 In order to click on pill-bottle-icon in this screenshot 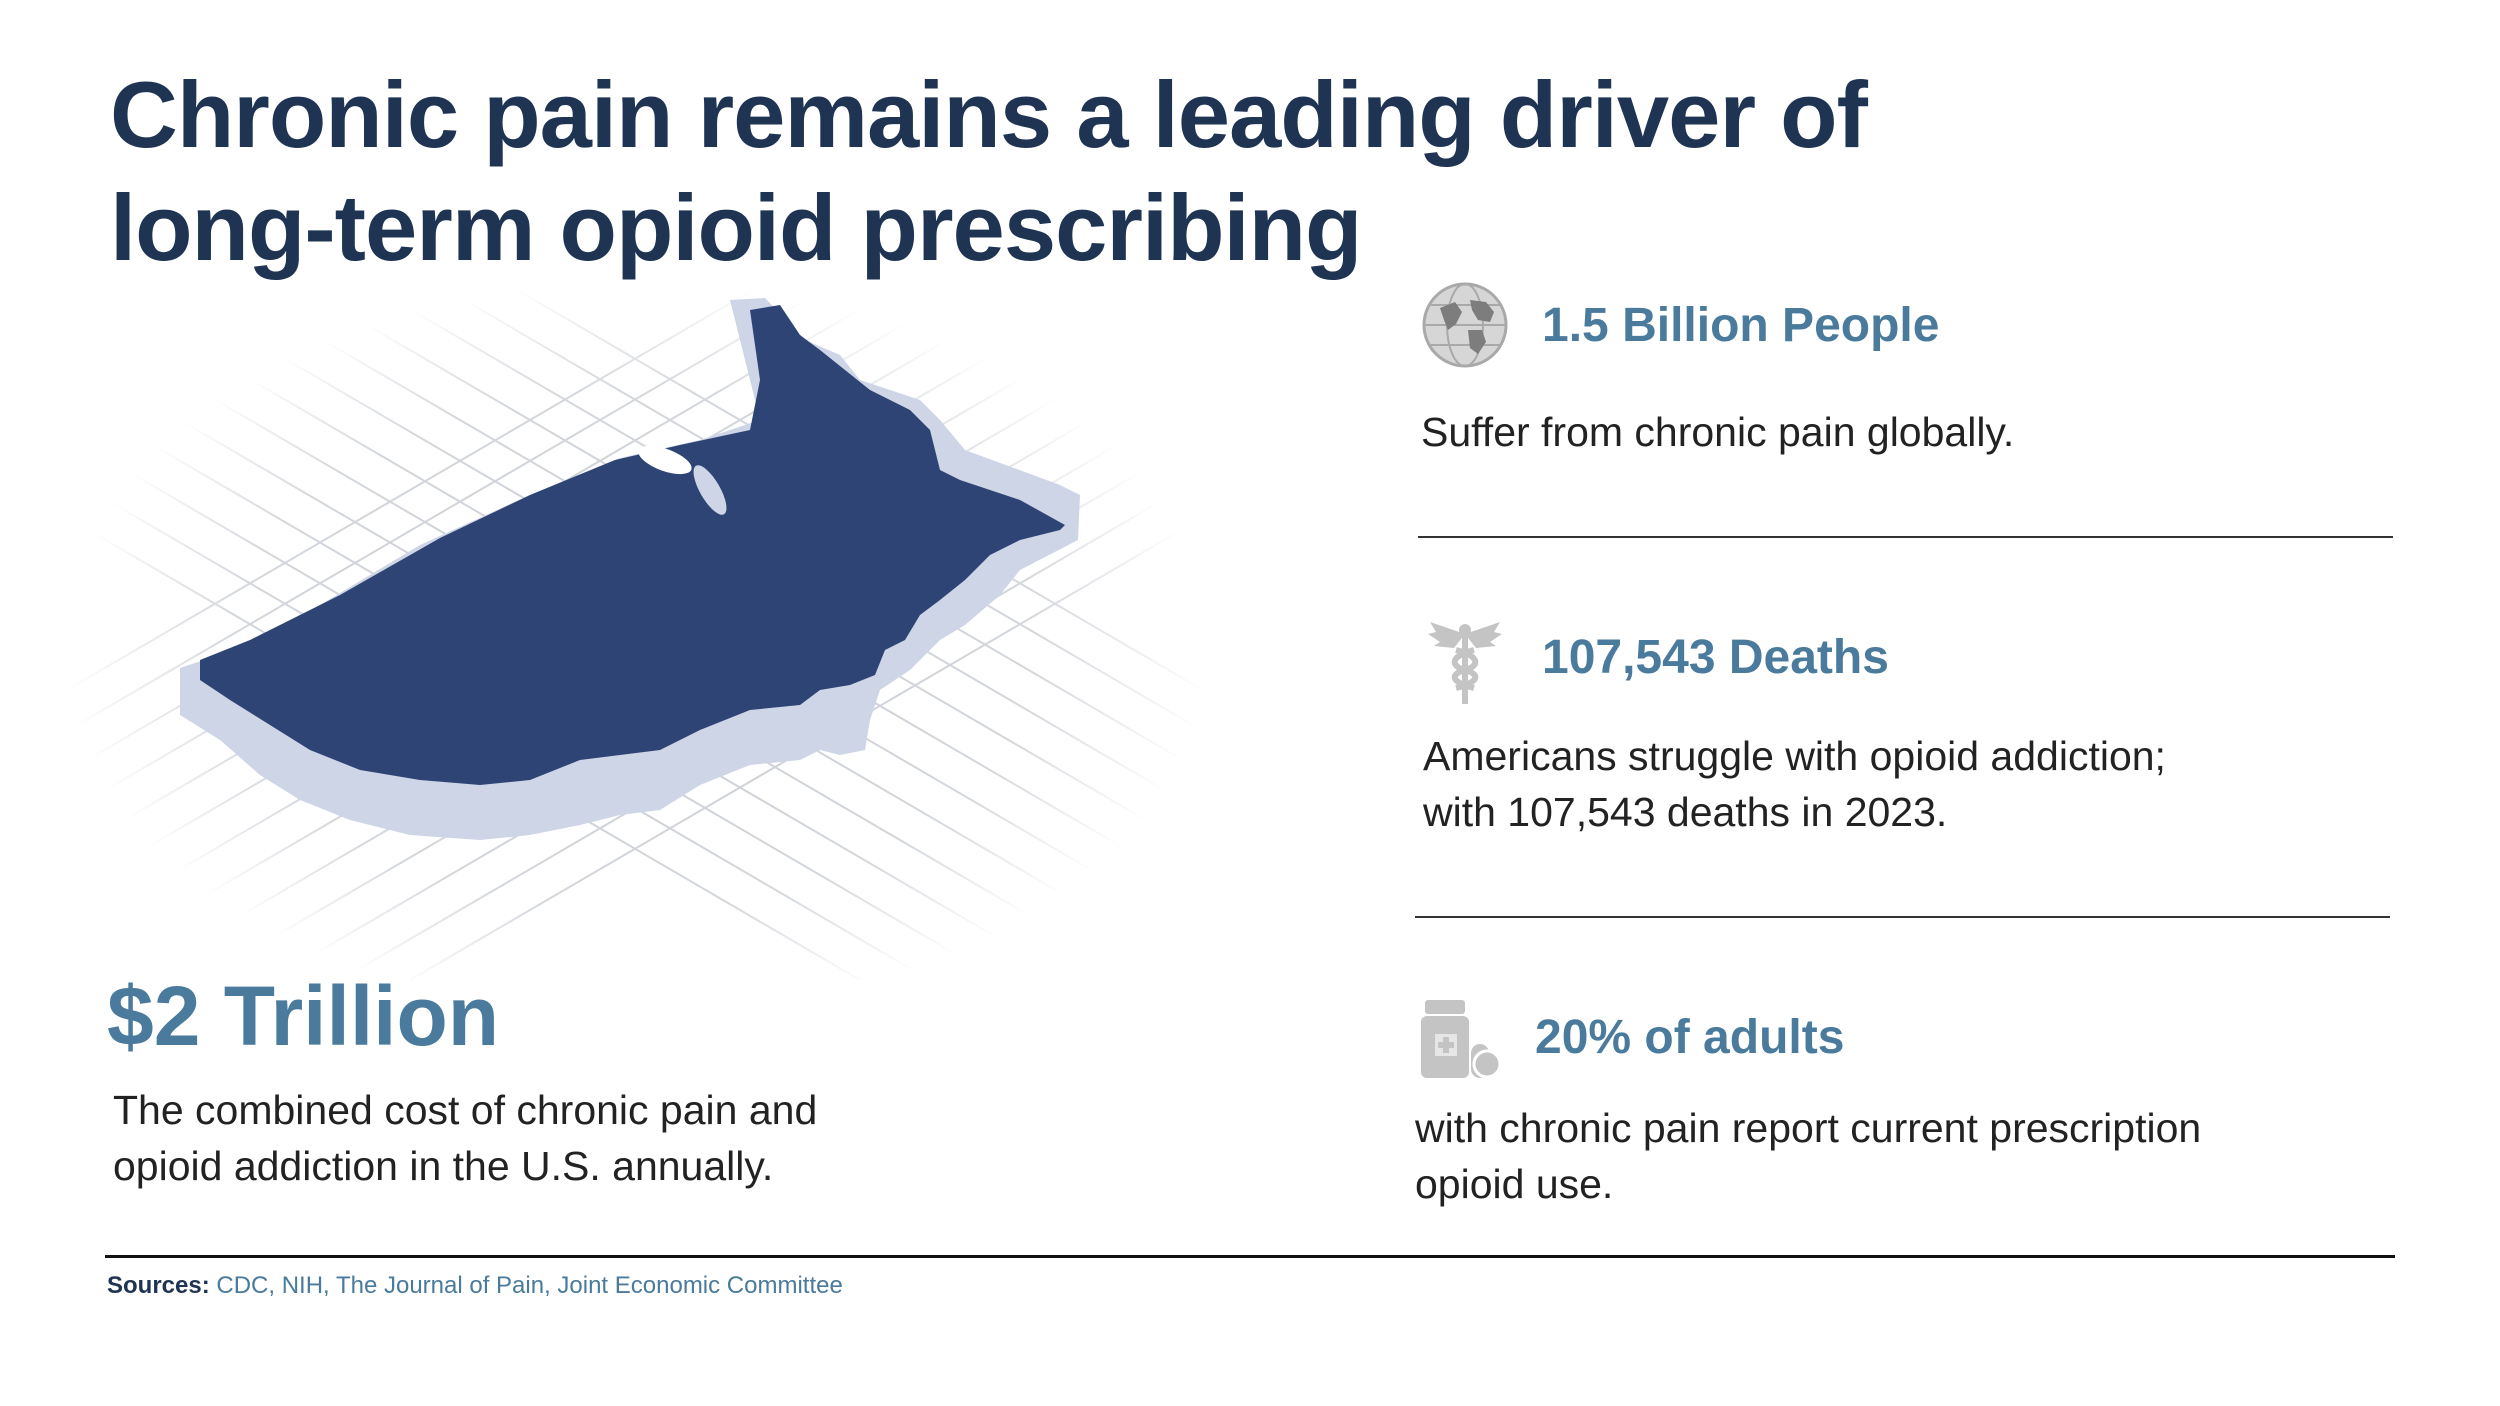, I will do `click(1460, 1039)`.